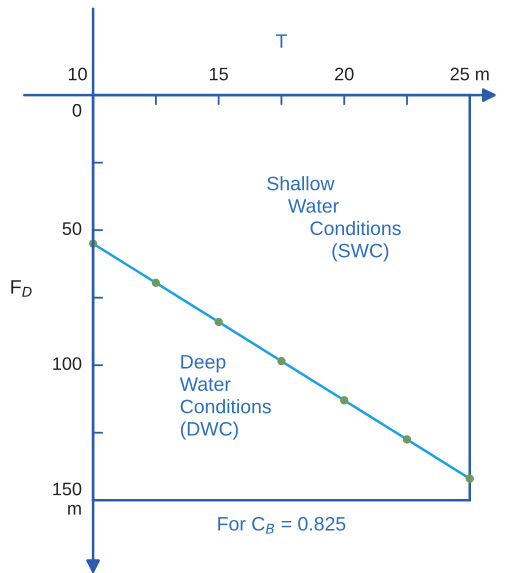 The image size is (532, 573). What do you see at coordinates (67, 363) in the screenshot?
I see `y-tick-label: 100` at bounding box center [67, 363].